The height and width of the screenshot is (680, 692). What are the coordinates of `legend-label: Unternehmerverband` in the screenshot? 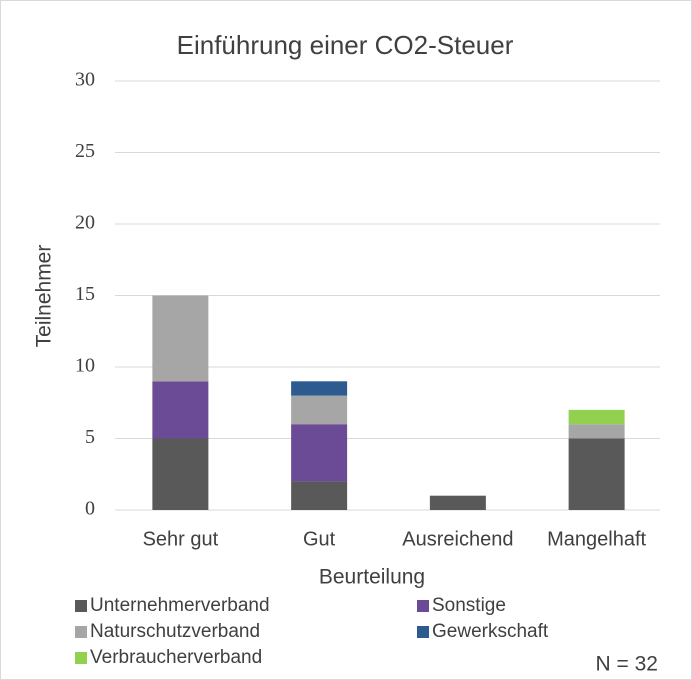 It's located at (180, 605).